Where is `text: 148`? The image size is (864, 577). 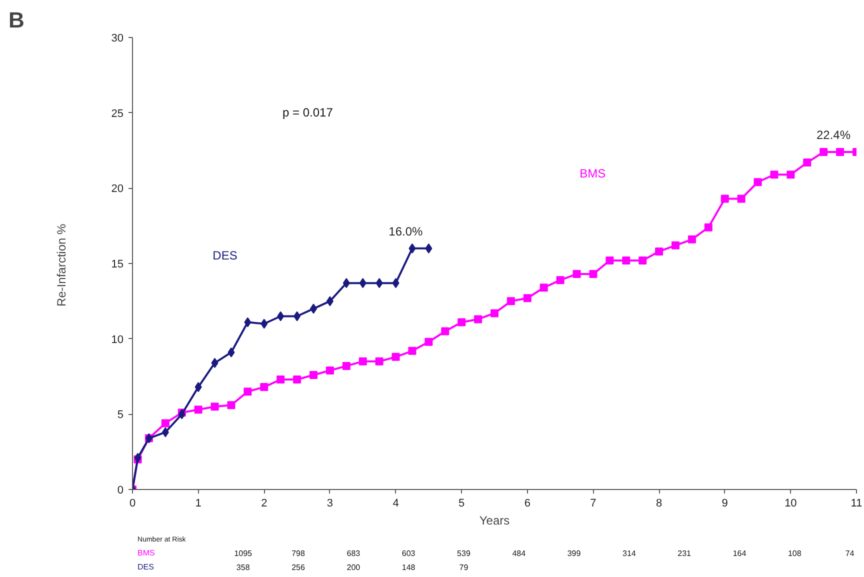 text: 148 is located at coordinates (409, 567).